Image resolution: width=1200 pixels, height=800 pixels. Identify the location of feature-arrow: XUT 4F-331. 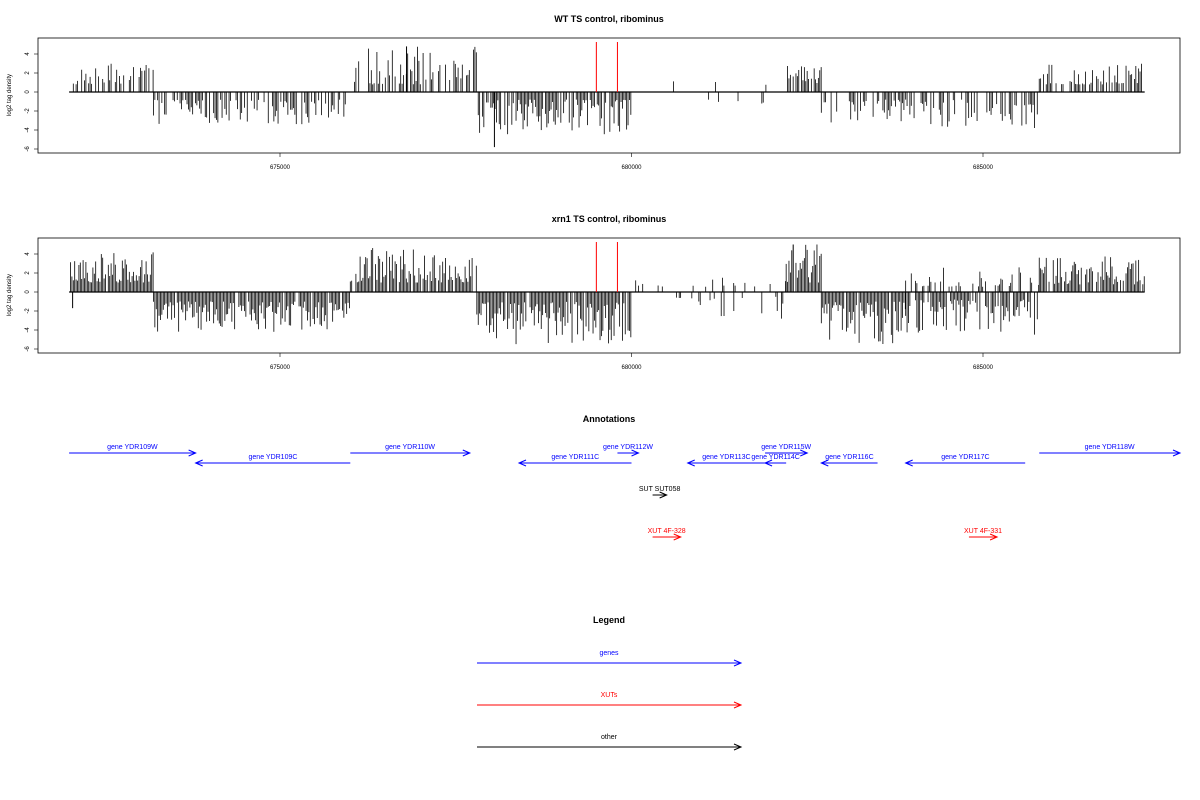
(983, 534).